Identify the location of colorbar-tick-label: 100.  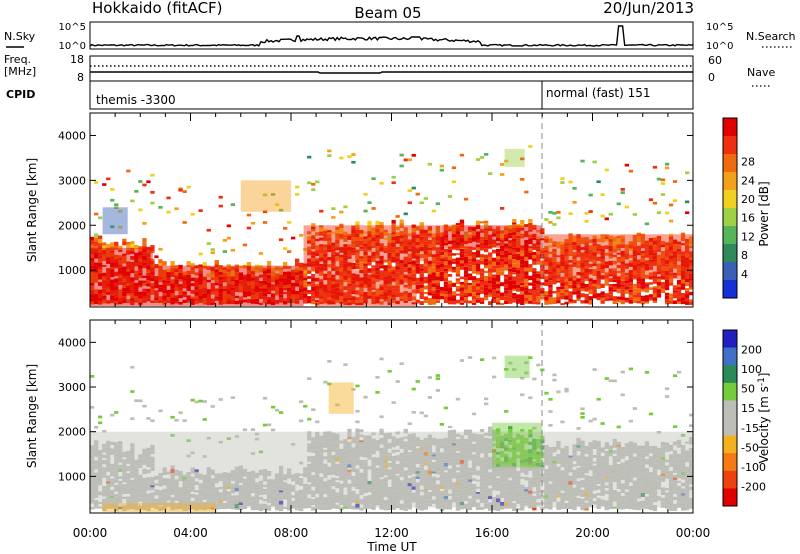
(751, 369).